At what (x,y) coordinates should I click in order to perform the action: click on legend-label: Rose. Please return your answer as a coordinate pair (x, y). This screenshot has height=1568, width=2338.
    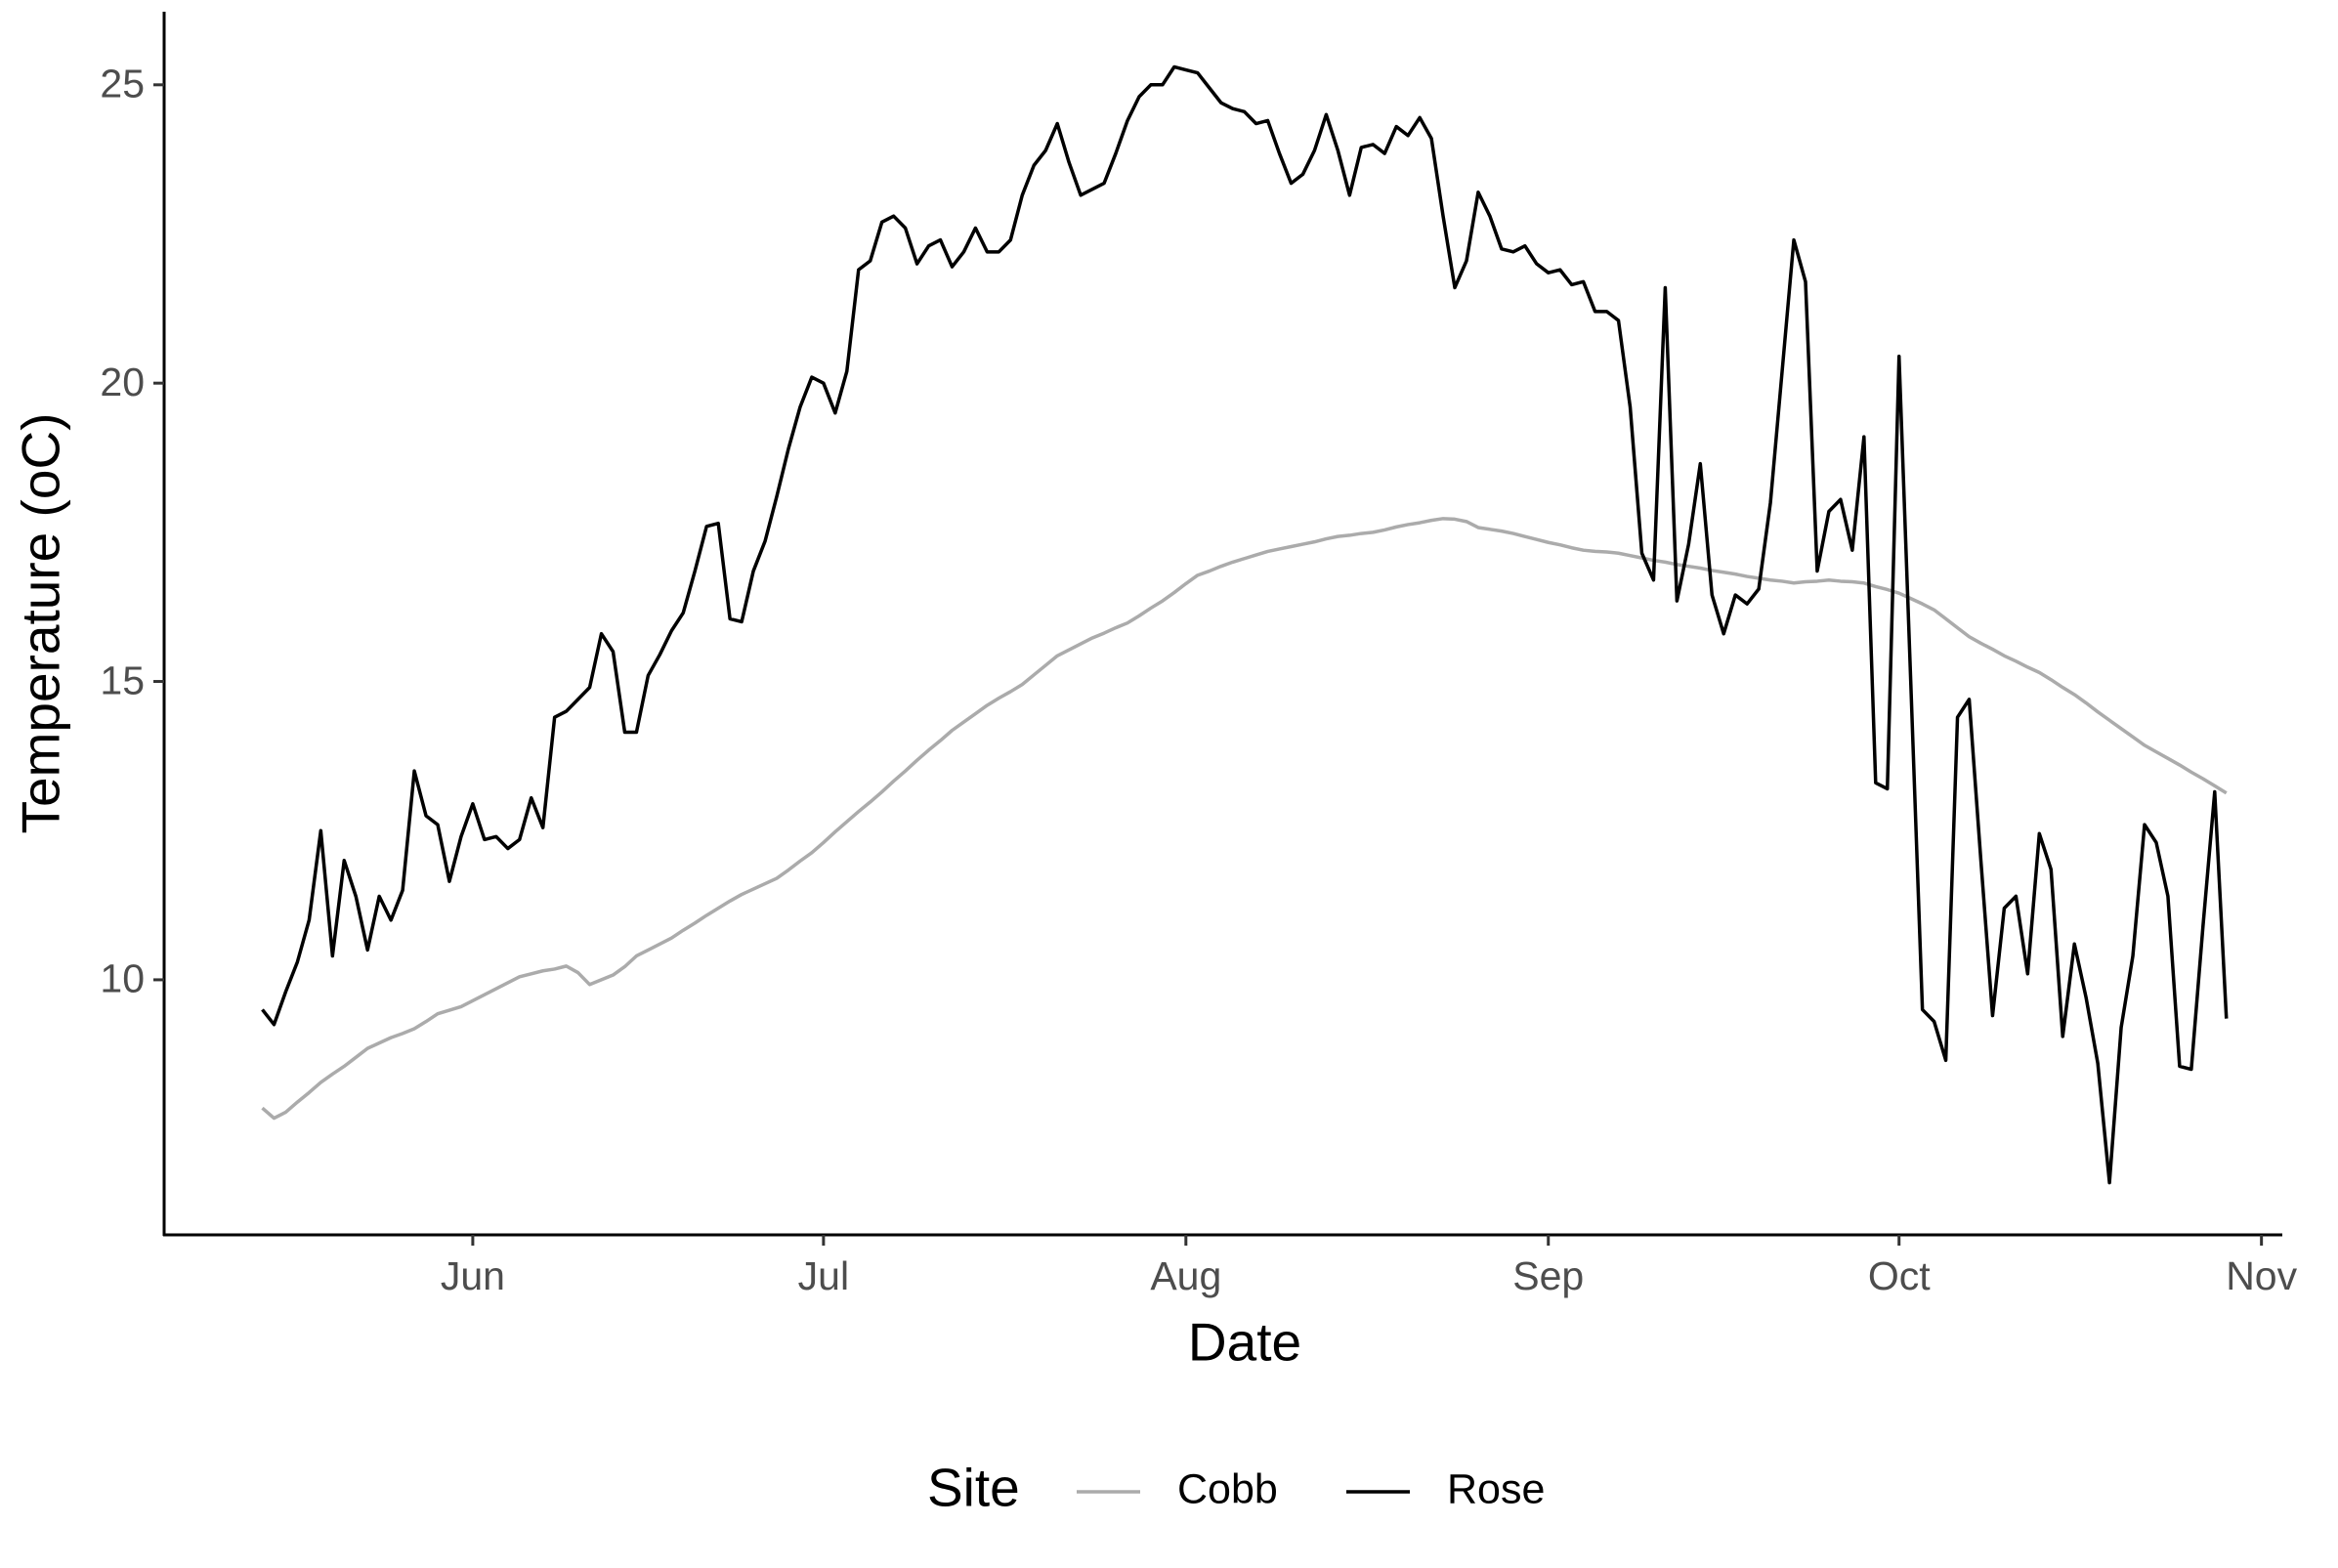
    Looking at the image, I should click on (1496, 1488).